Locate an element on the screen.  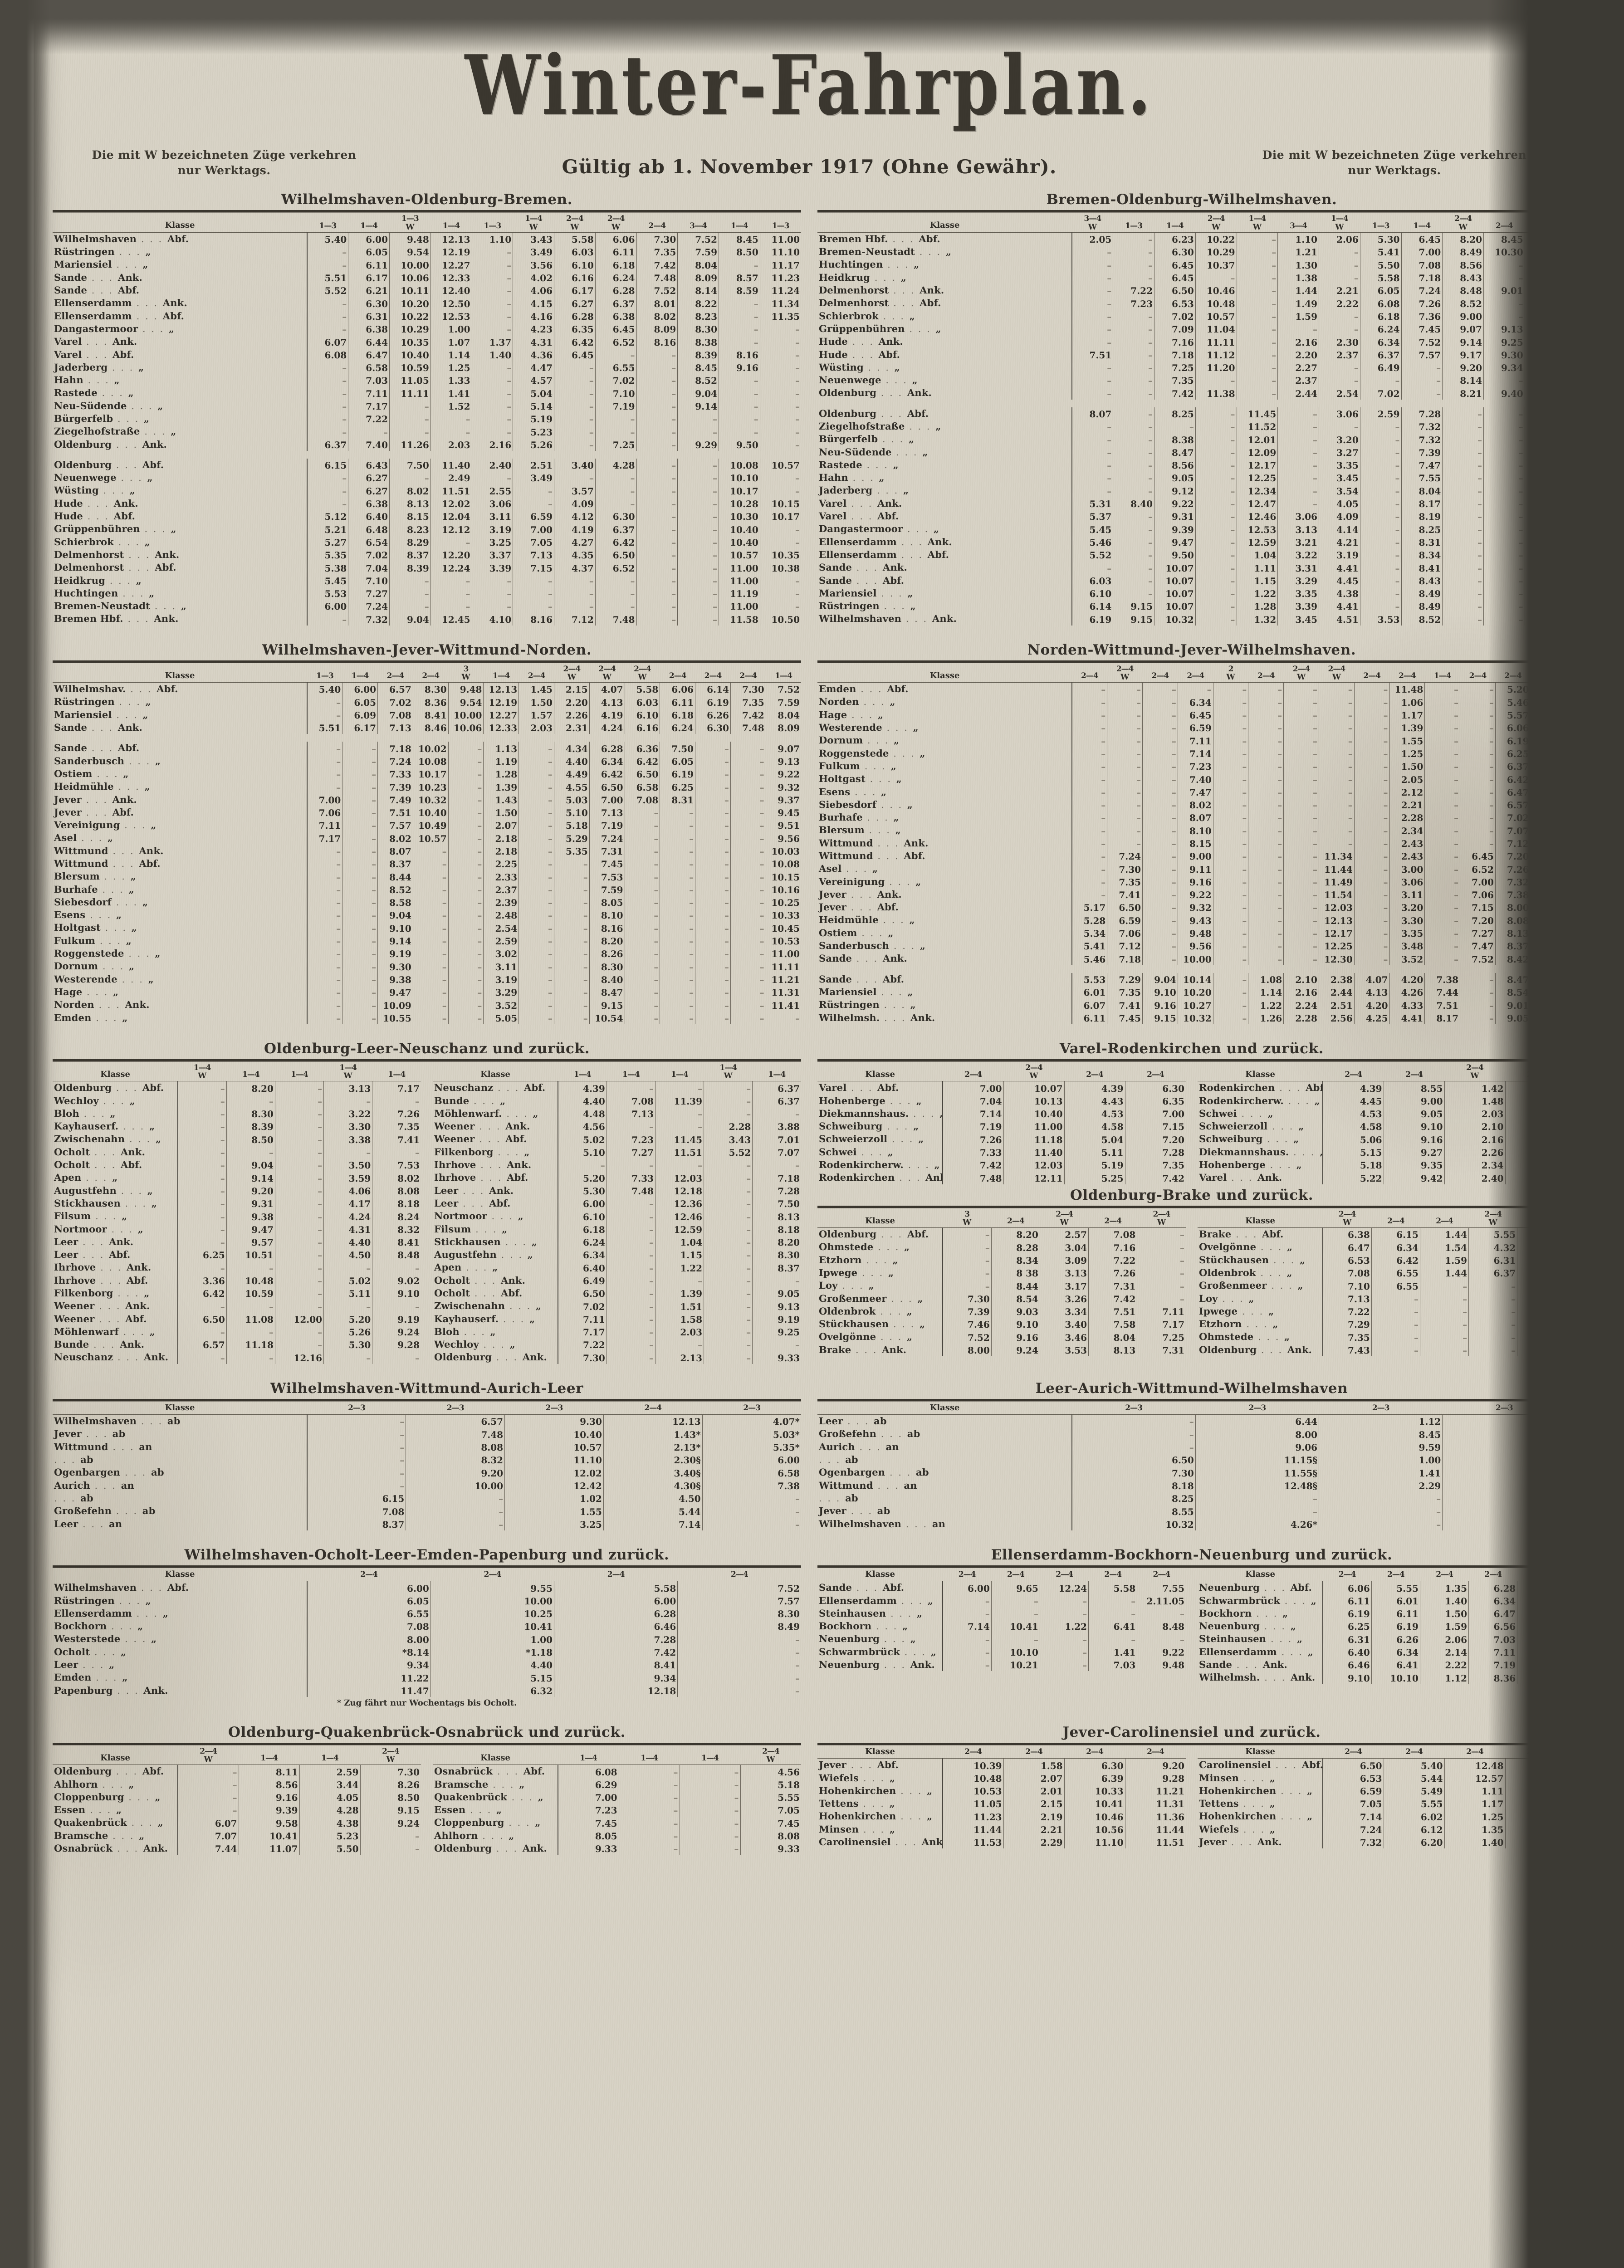
departure-time-cell: 11.34 is located at coordinates (1336, 856).